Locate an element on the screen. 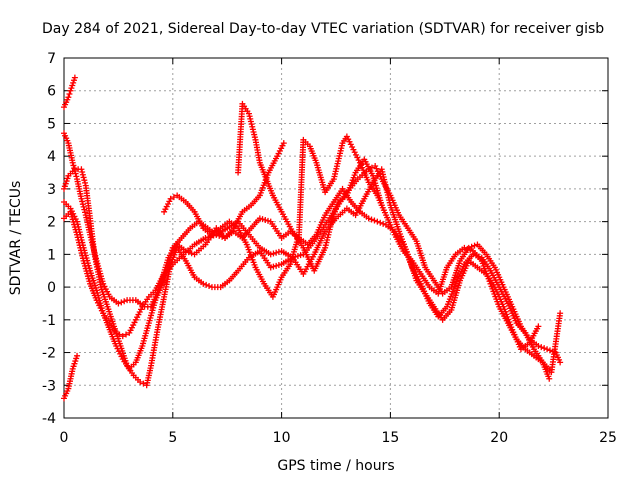  x-tick-label: 10 is located at coordinates (282, 438).